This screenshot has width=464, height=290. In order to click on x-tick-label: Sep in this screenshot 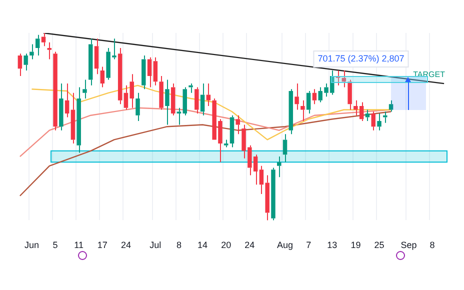, I will do `click(408, 245)`.